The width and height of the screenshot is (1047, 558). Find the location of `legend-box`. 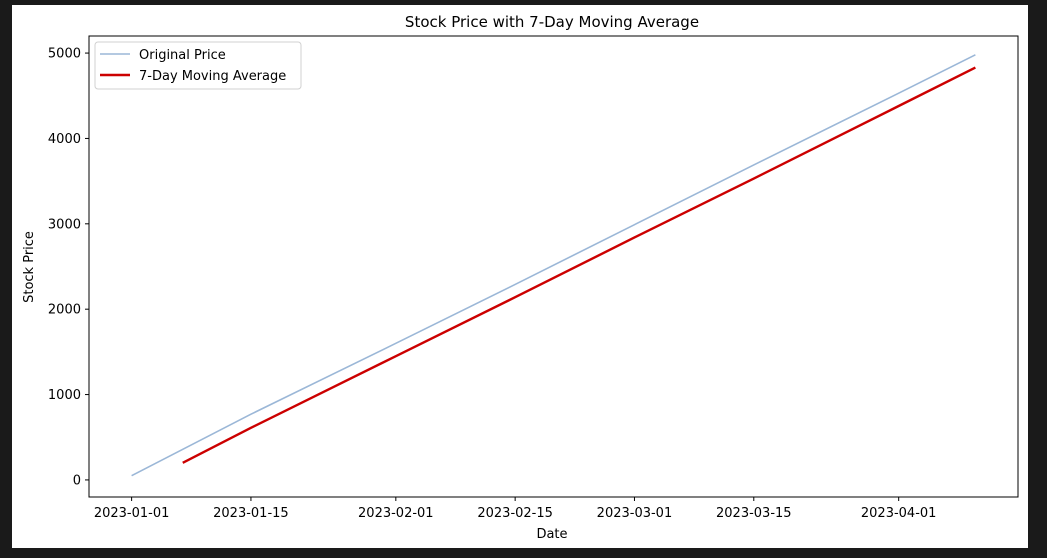

legend-box is located at coordinates (198, 65).